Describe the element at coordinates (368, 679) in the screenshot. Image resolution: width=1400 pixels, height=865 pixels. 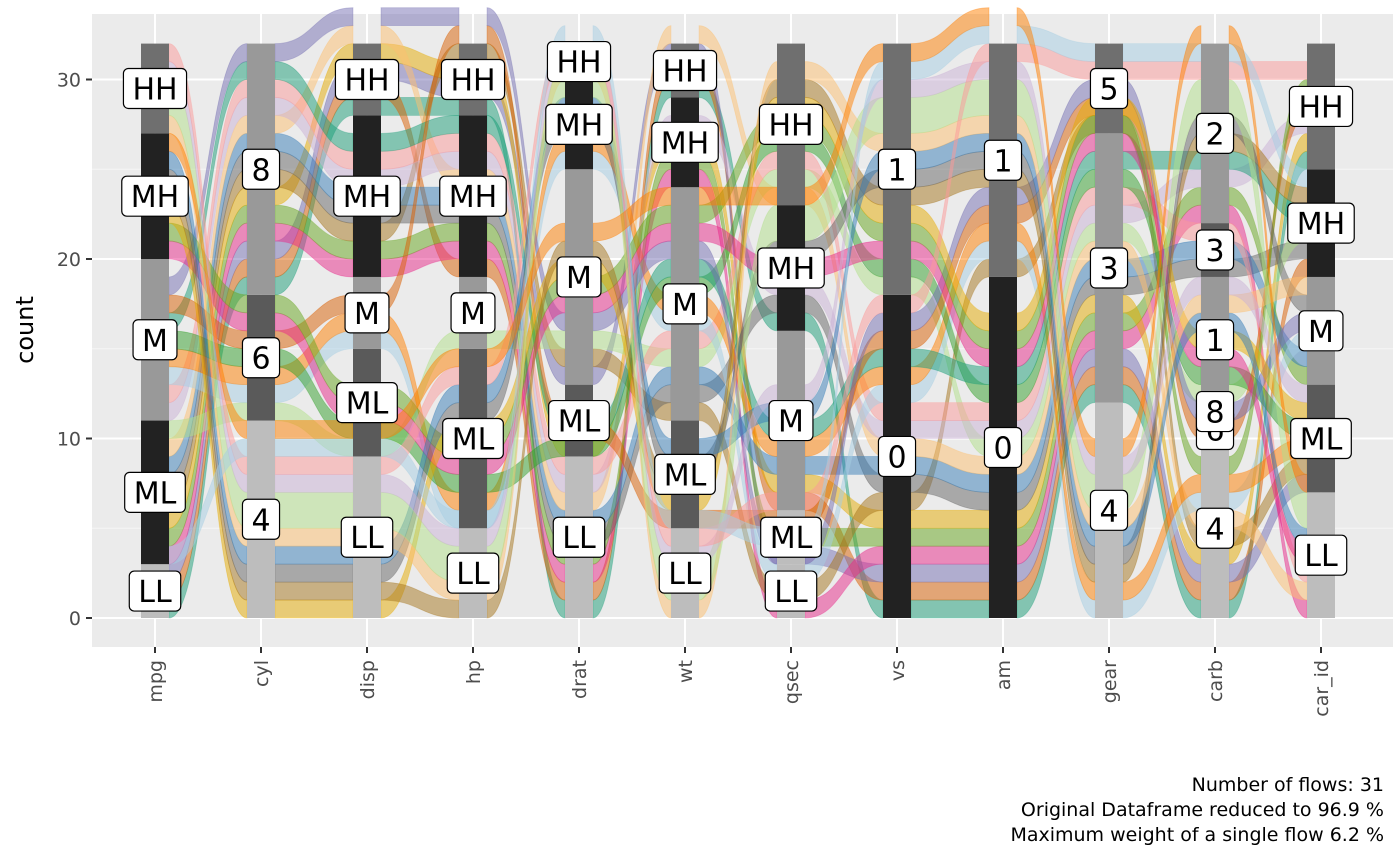
I see `x-tick-label: disp` at that location.